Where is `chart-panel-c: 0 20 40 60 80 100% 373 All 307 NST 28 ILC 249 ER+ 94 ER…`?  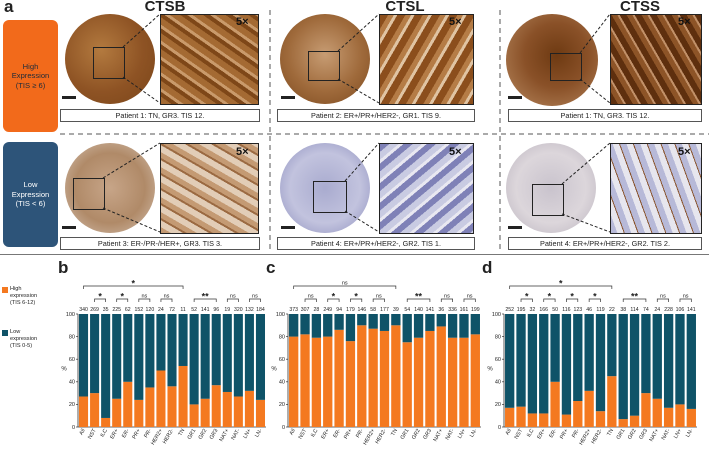 chart-panel-c: 0 20 40 60 80 100% 373 All 307 NST 28 ILC 249 ER+ 94 ER… is located at coordinates (376, 363).